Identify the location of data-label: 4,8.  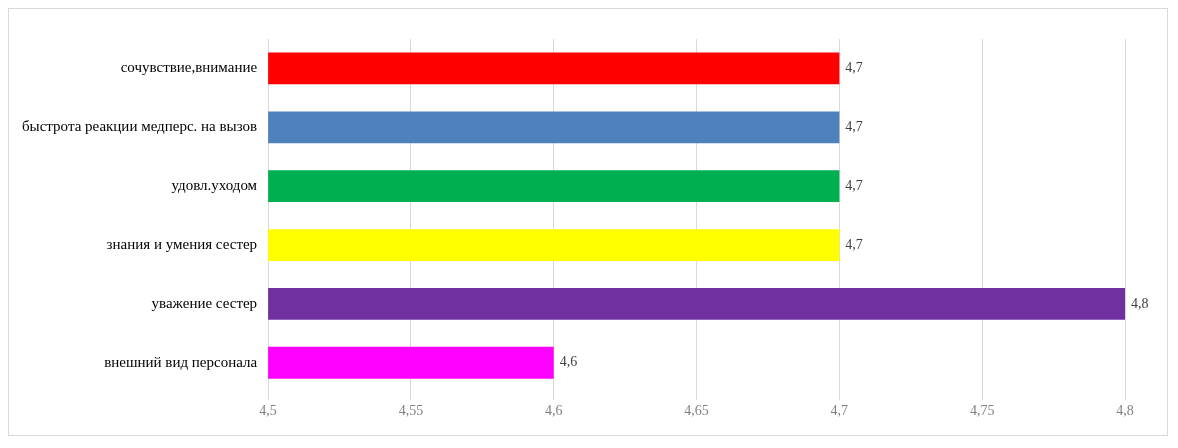
(1140, 303).